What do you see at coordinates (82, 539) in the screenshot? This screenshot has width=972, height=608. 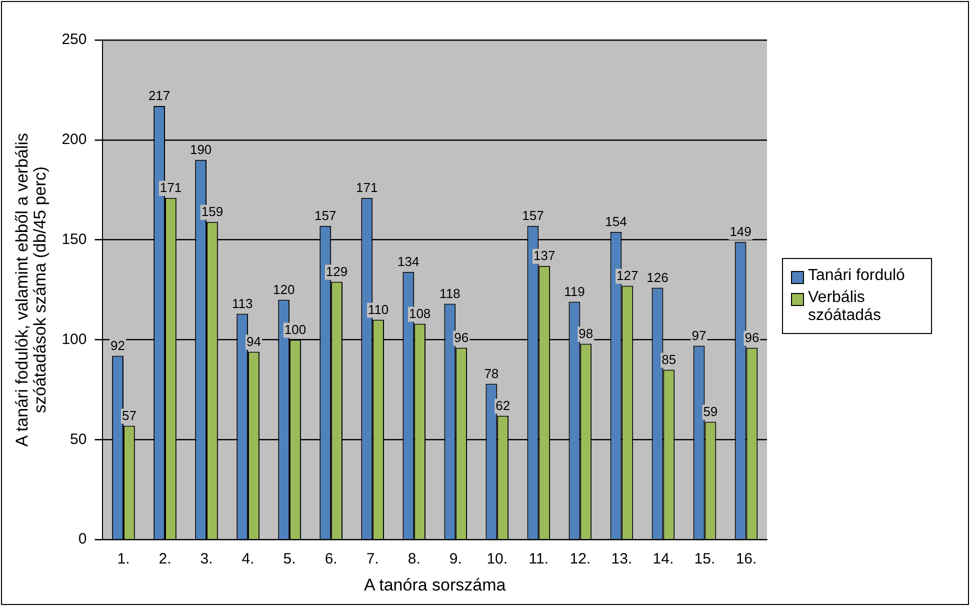 I see `y-tick-label: 0` at bounding box center [82, 539].